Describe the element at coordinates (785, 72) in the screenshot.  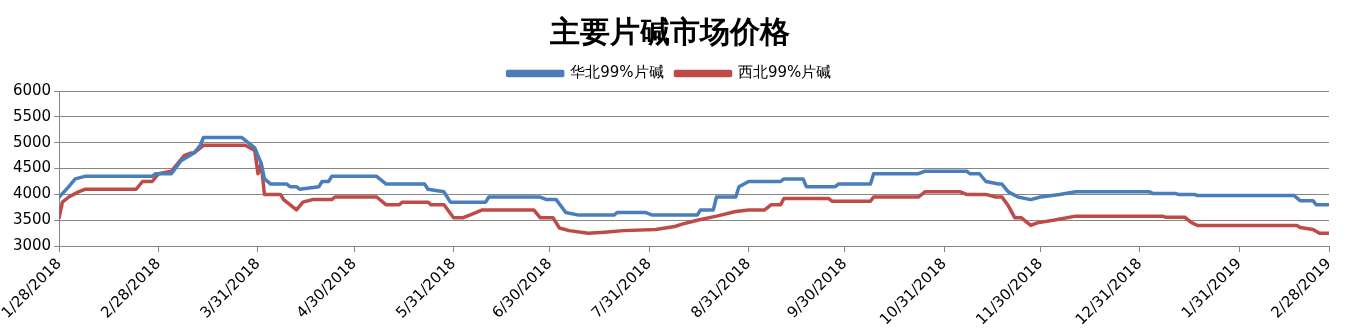
I see `legend-label: 西北99%片碱` at that location.